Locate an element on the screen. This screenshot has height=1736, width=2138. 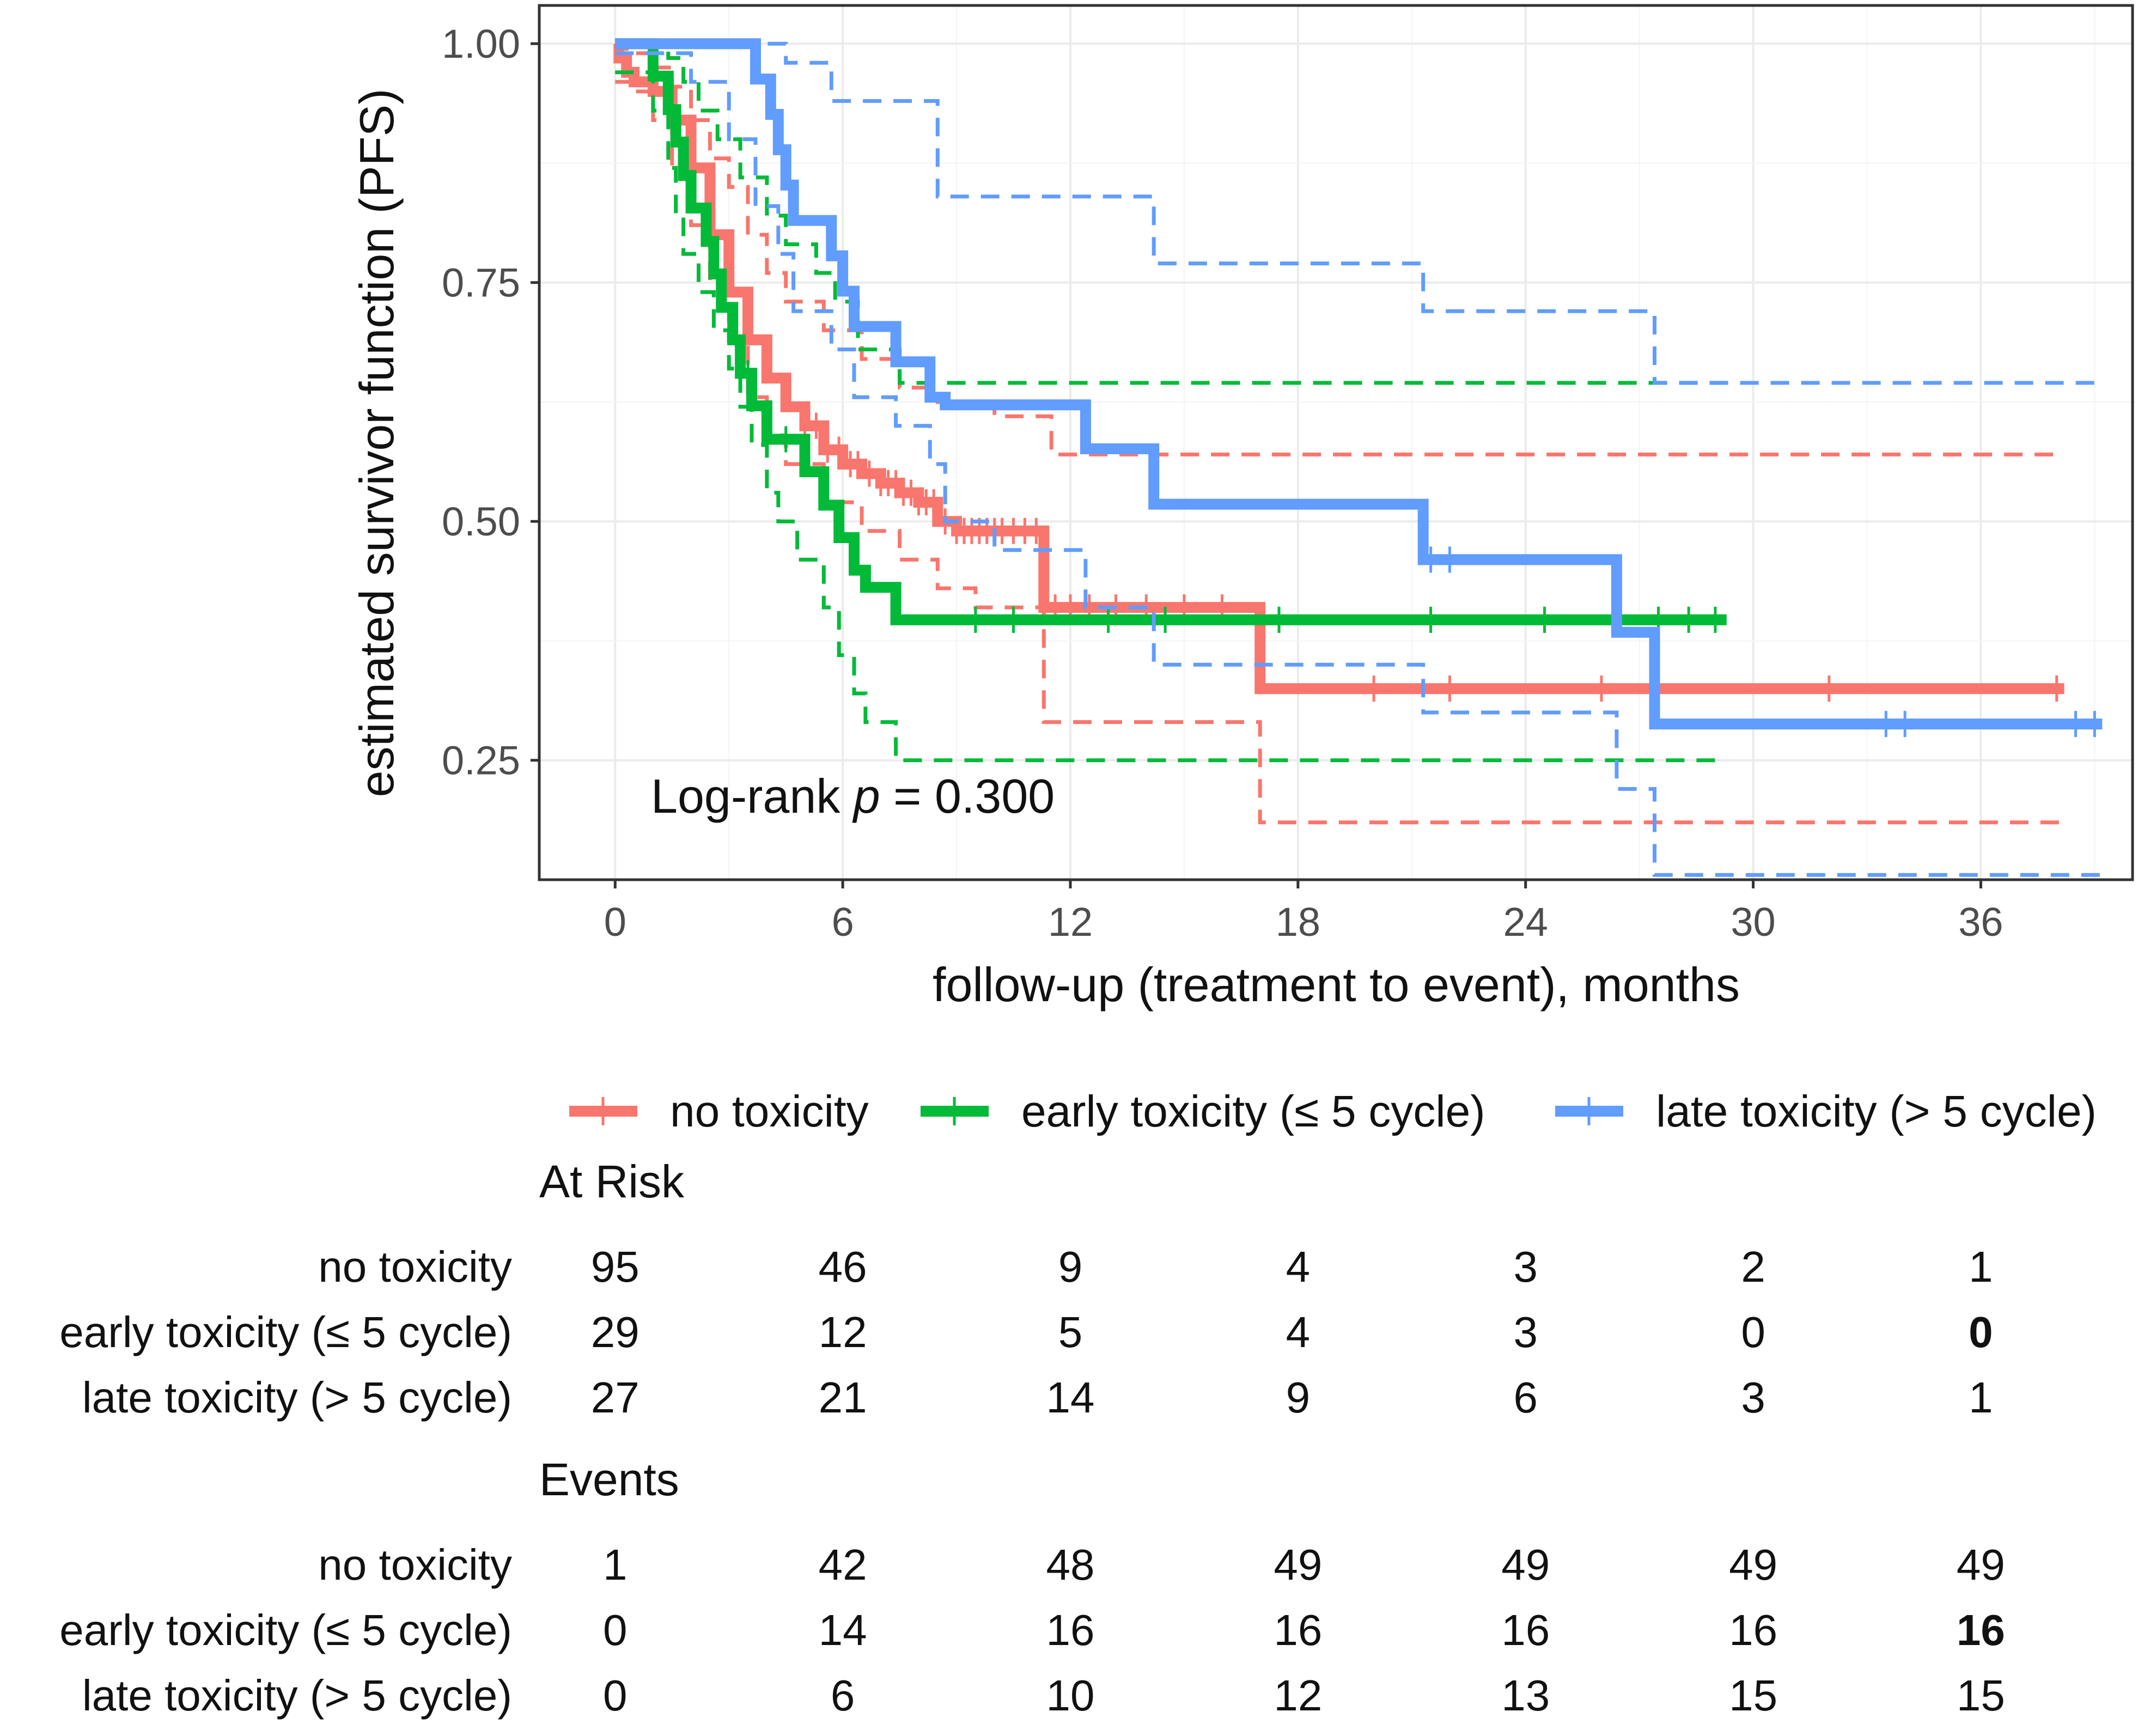
x-tick-label: 30 is located at coordinates (1753, 922).